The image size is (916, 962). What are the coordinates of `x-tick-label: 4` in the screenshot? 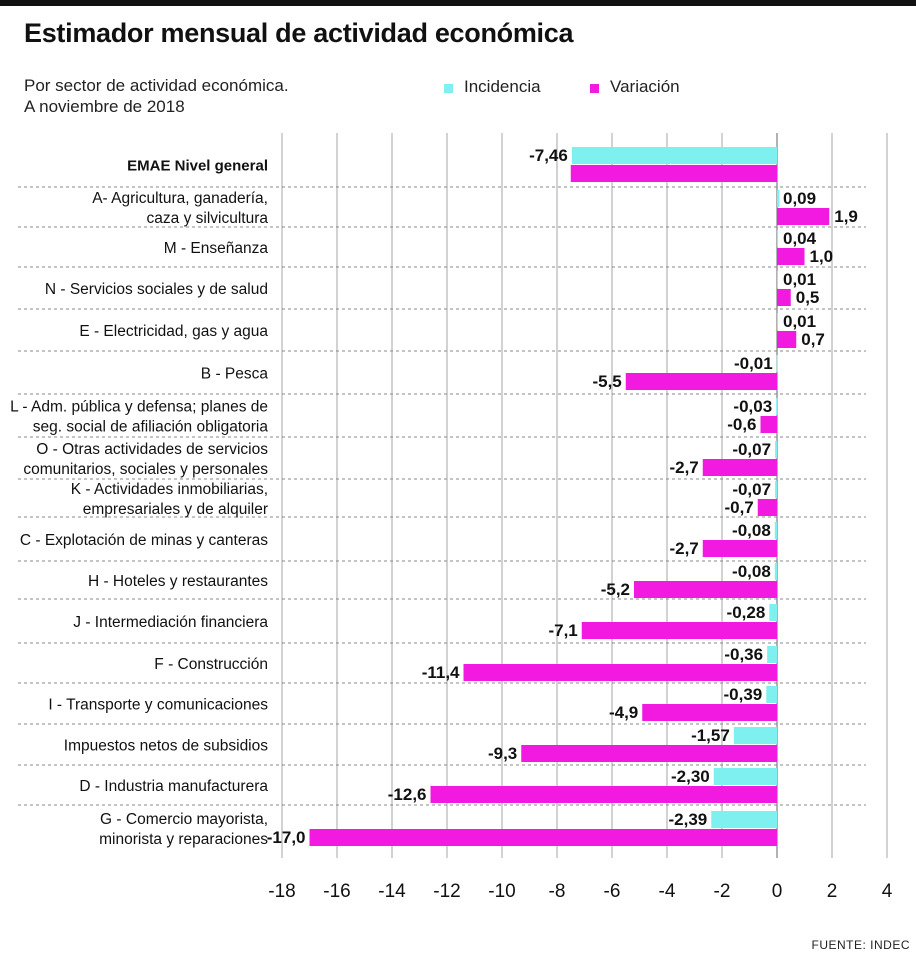 It's located at (887, 891).